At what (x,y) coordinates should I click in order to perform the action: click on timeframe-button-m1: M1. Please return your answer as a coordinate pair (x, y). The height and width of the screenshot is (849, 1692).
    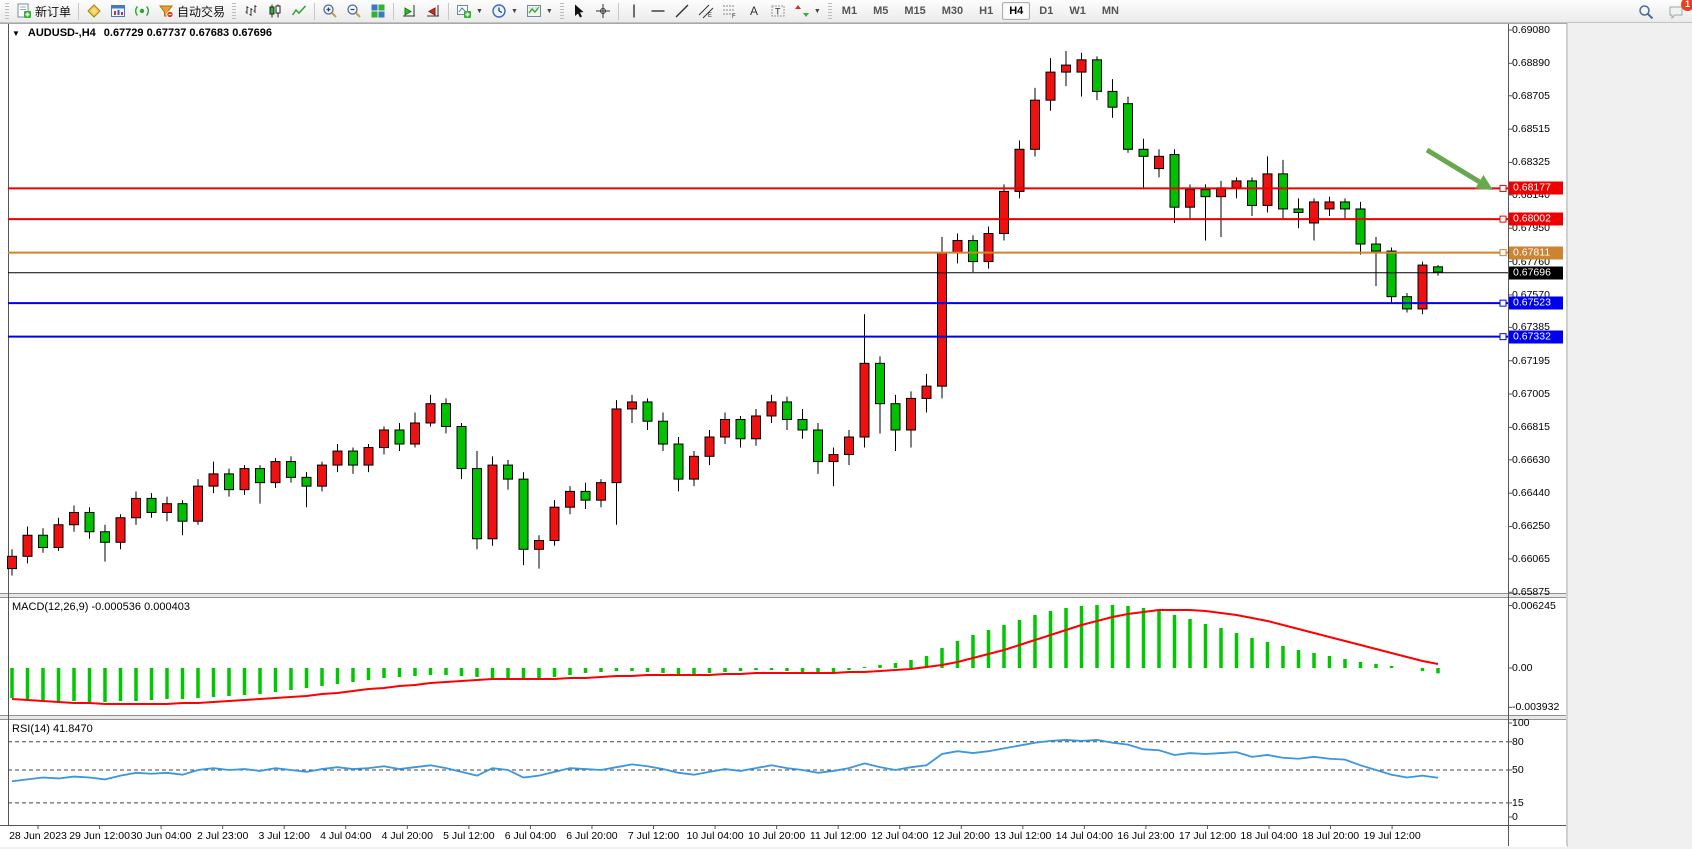
    Looking at the image, I should click on (849, 11).